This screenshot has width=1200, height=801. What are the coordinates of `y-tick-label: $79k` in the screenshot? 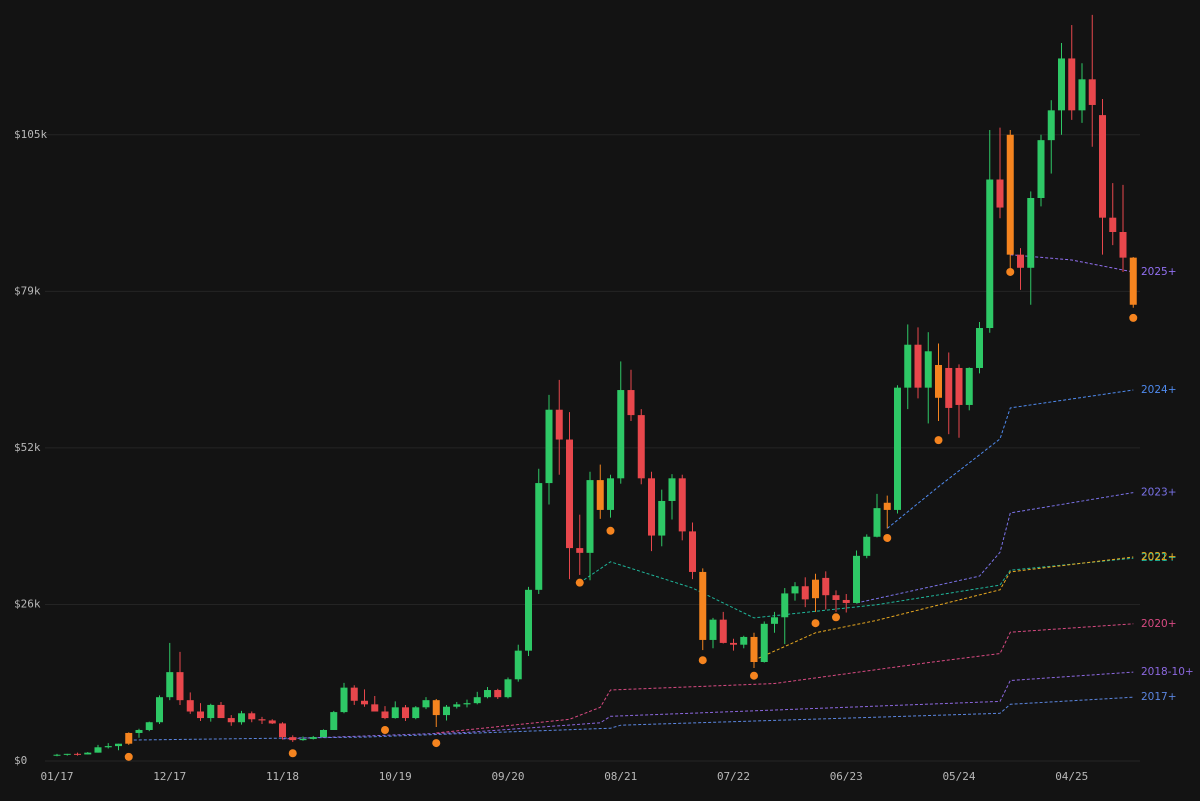 It's located at (27, 290).